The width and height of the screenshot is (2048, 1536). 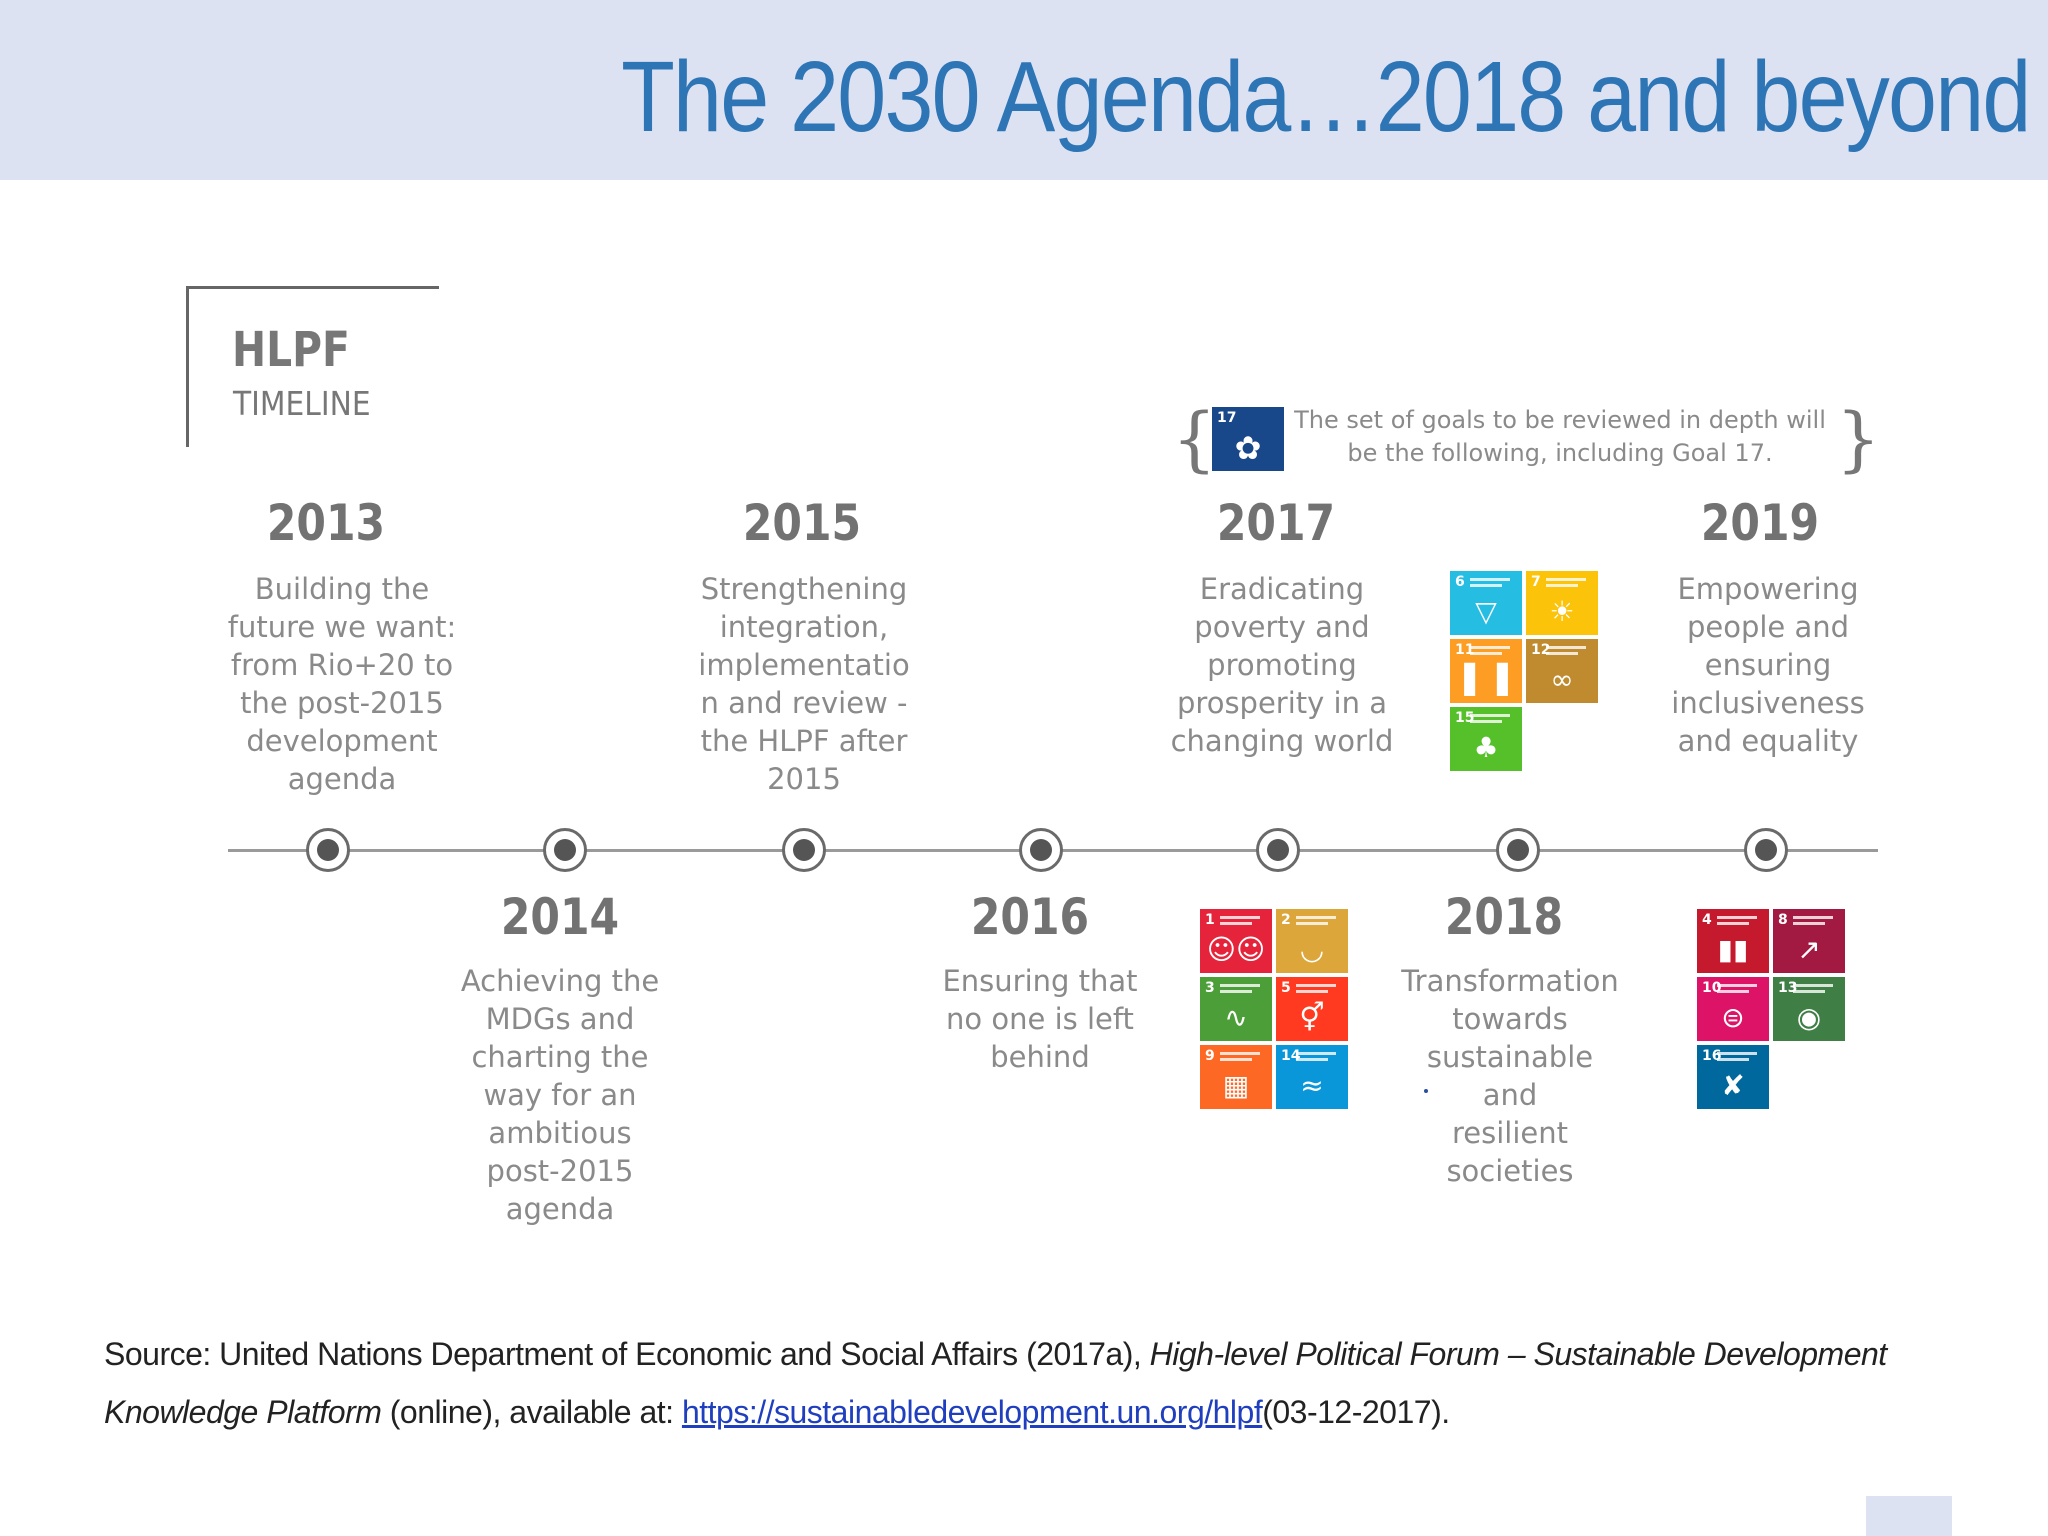 What do you see at coordinates (1236, 1085) in the screenshot?
I see `cubes-icon: ▦` at bounding box center [1236, 1085].